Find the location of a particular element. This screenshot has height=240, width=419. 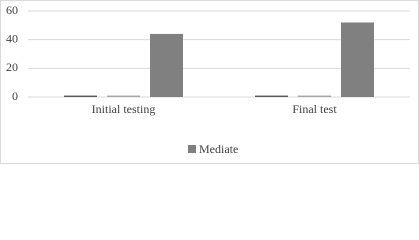

legend-swatch is located at coordinates (192, 149).